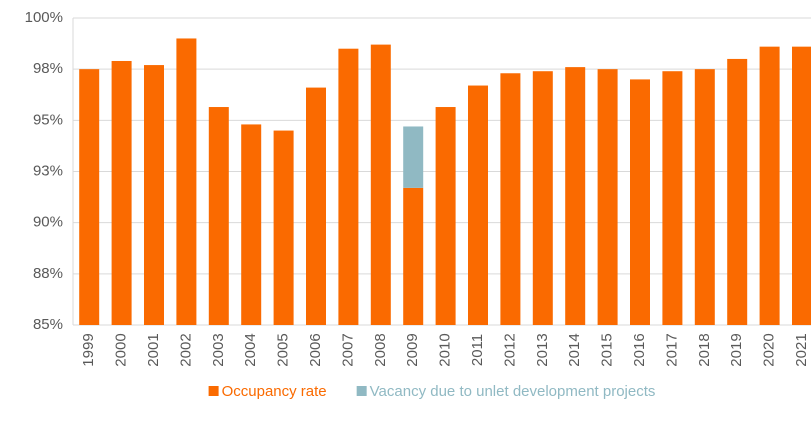  What do you see at coordinates (445, 349) in the screenshot?
I see `x-tick-label: 2010` at bounding box center [445, 349].